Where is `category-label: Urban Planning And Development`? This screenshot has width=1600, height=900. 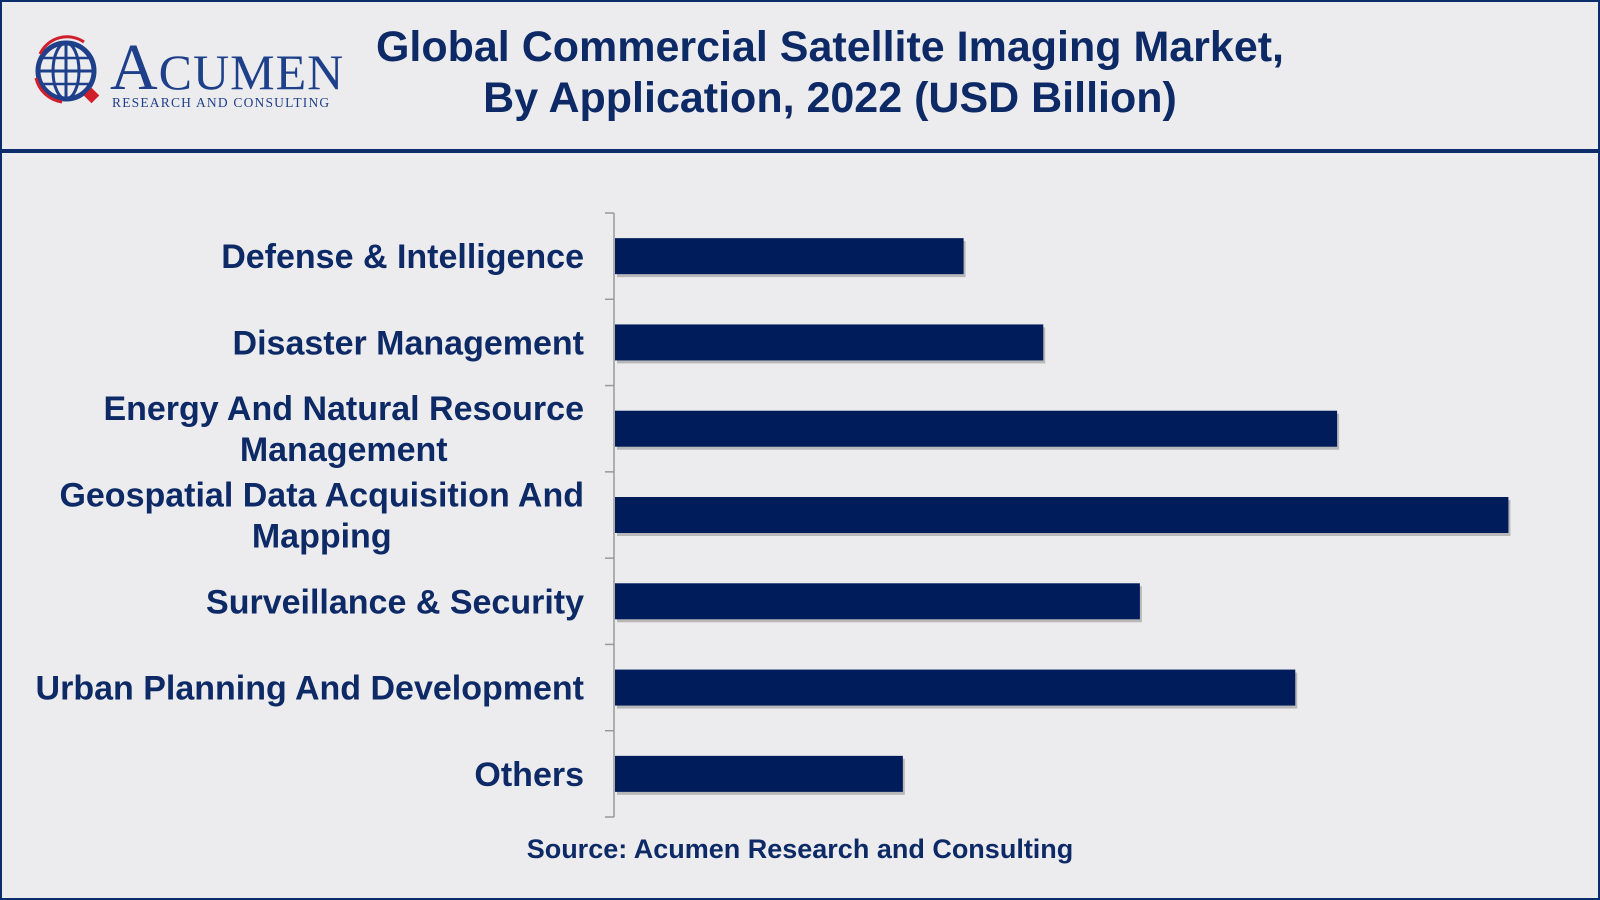
category-label: Urban Planning And Development is located at coordinates (310, 689).